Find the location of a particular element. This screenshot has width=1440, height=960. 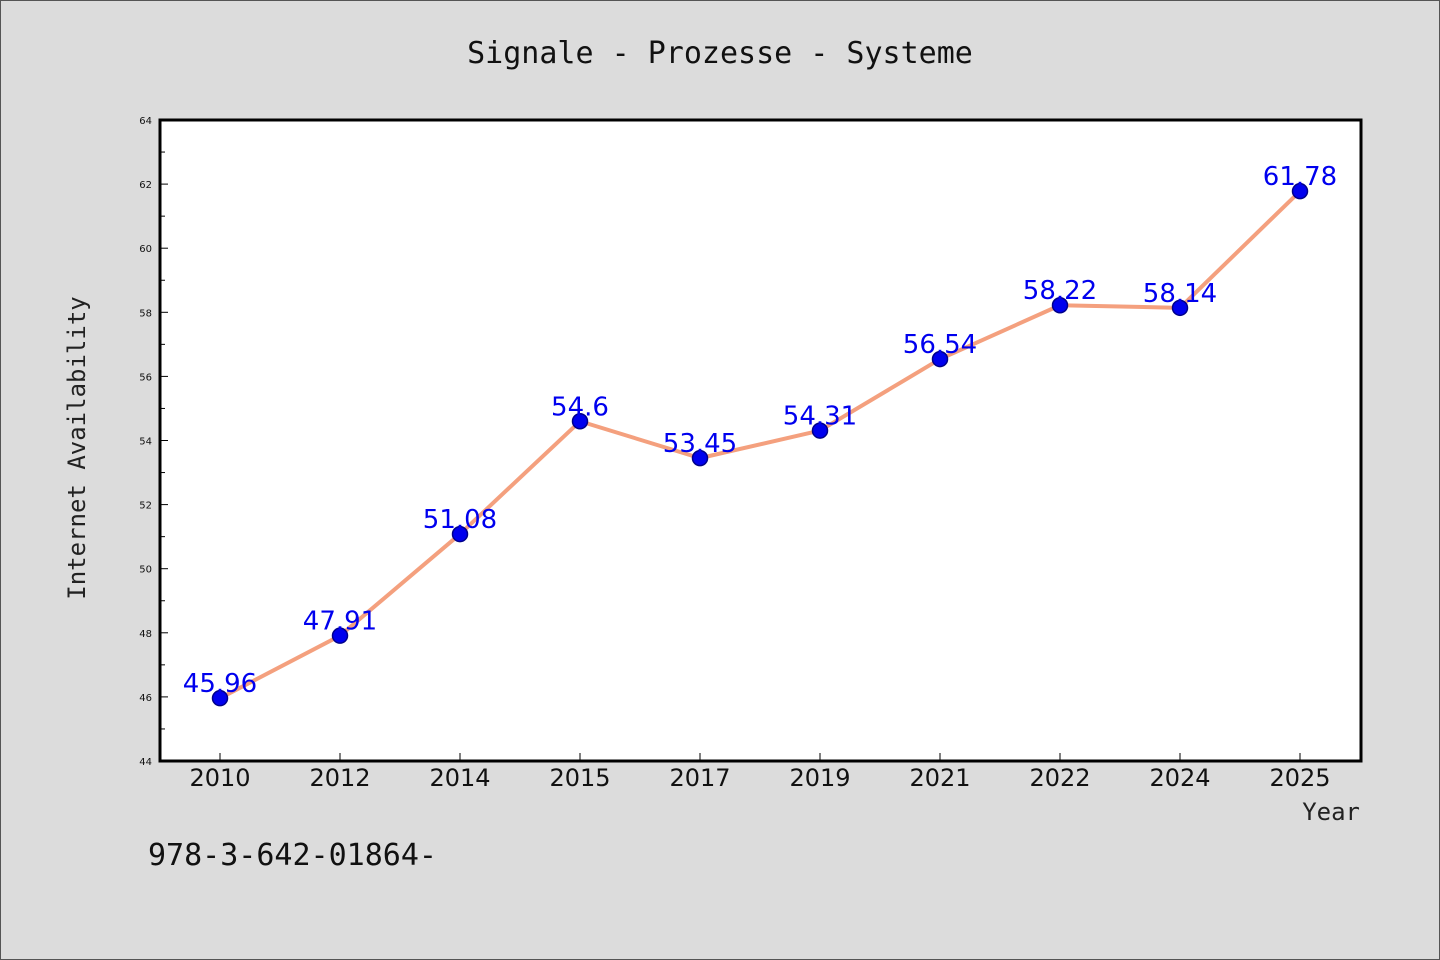

data-label: 56.54 is located at coordinates (940, 345).